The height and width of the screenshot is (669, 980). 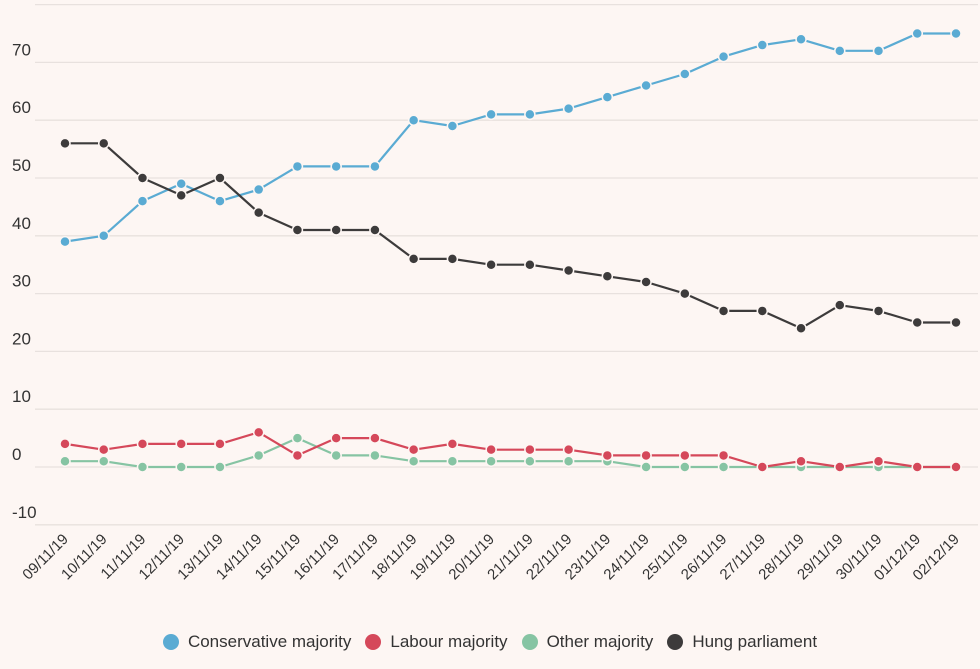 What do you see at coordinates (170, 642) in the screenshot?
I see `legend-swatch-icon` at bounding box center [170, 642].